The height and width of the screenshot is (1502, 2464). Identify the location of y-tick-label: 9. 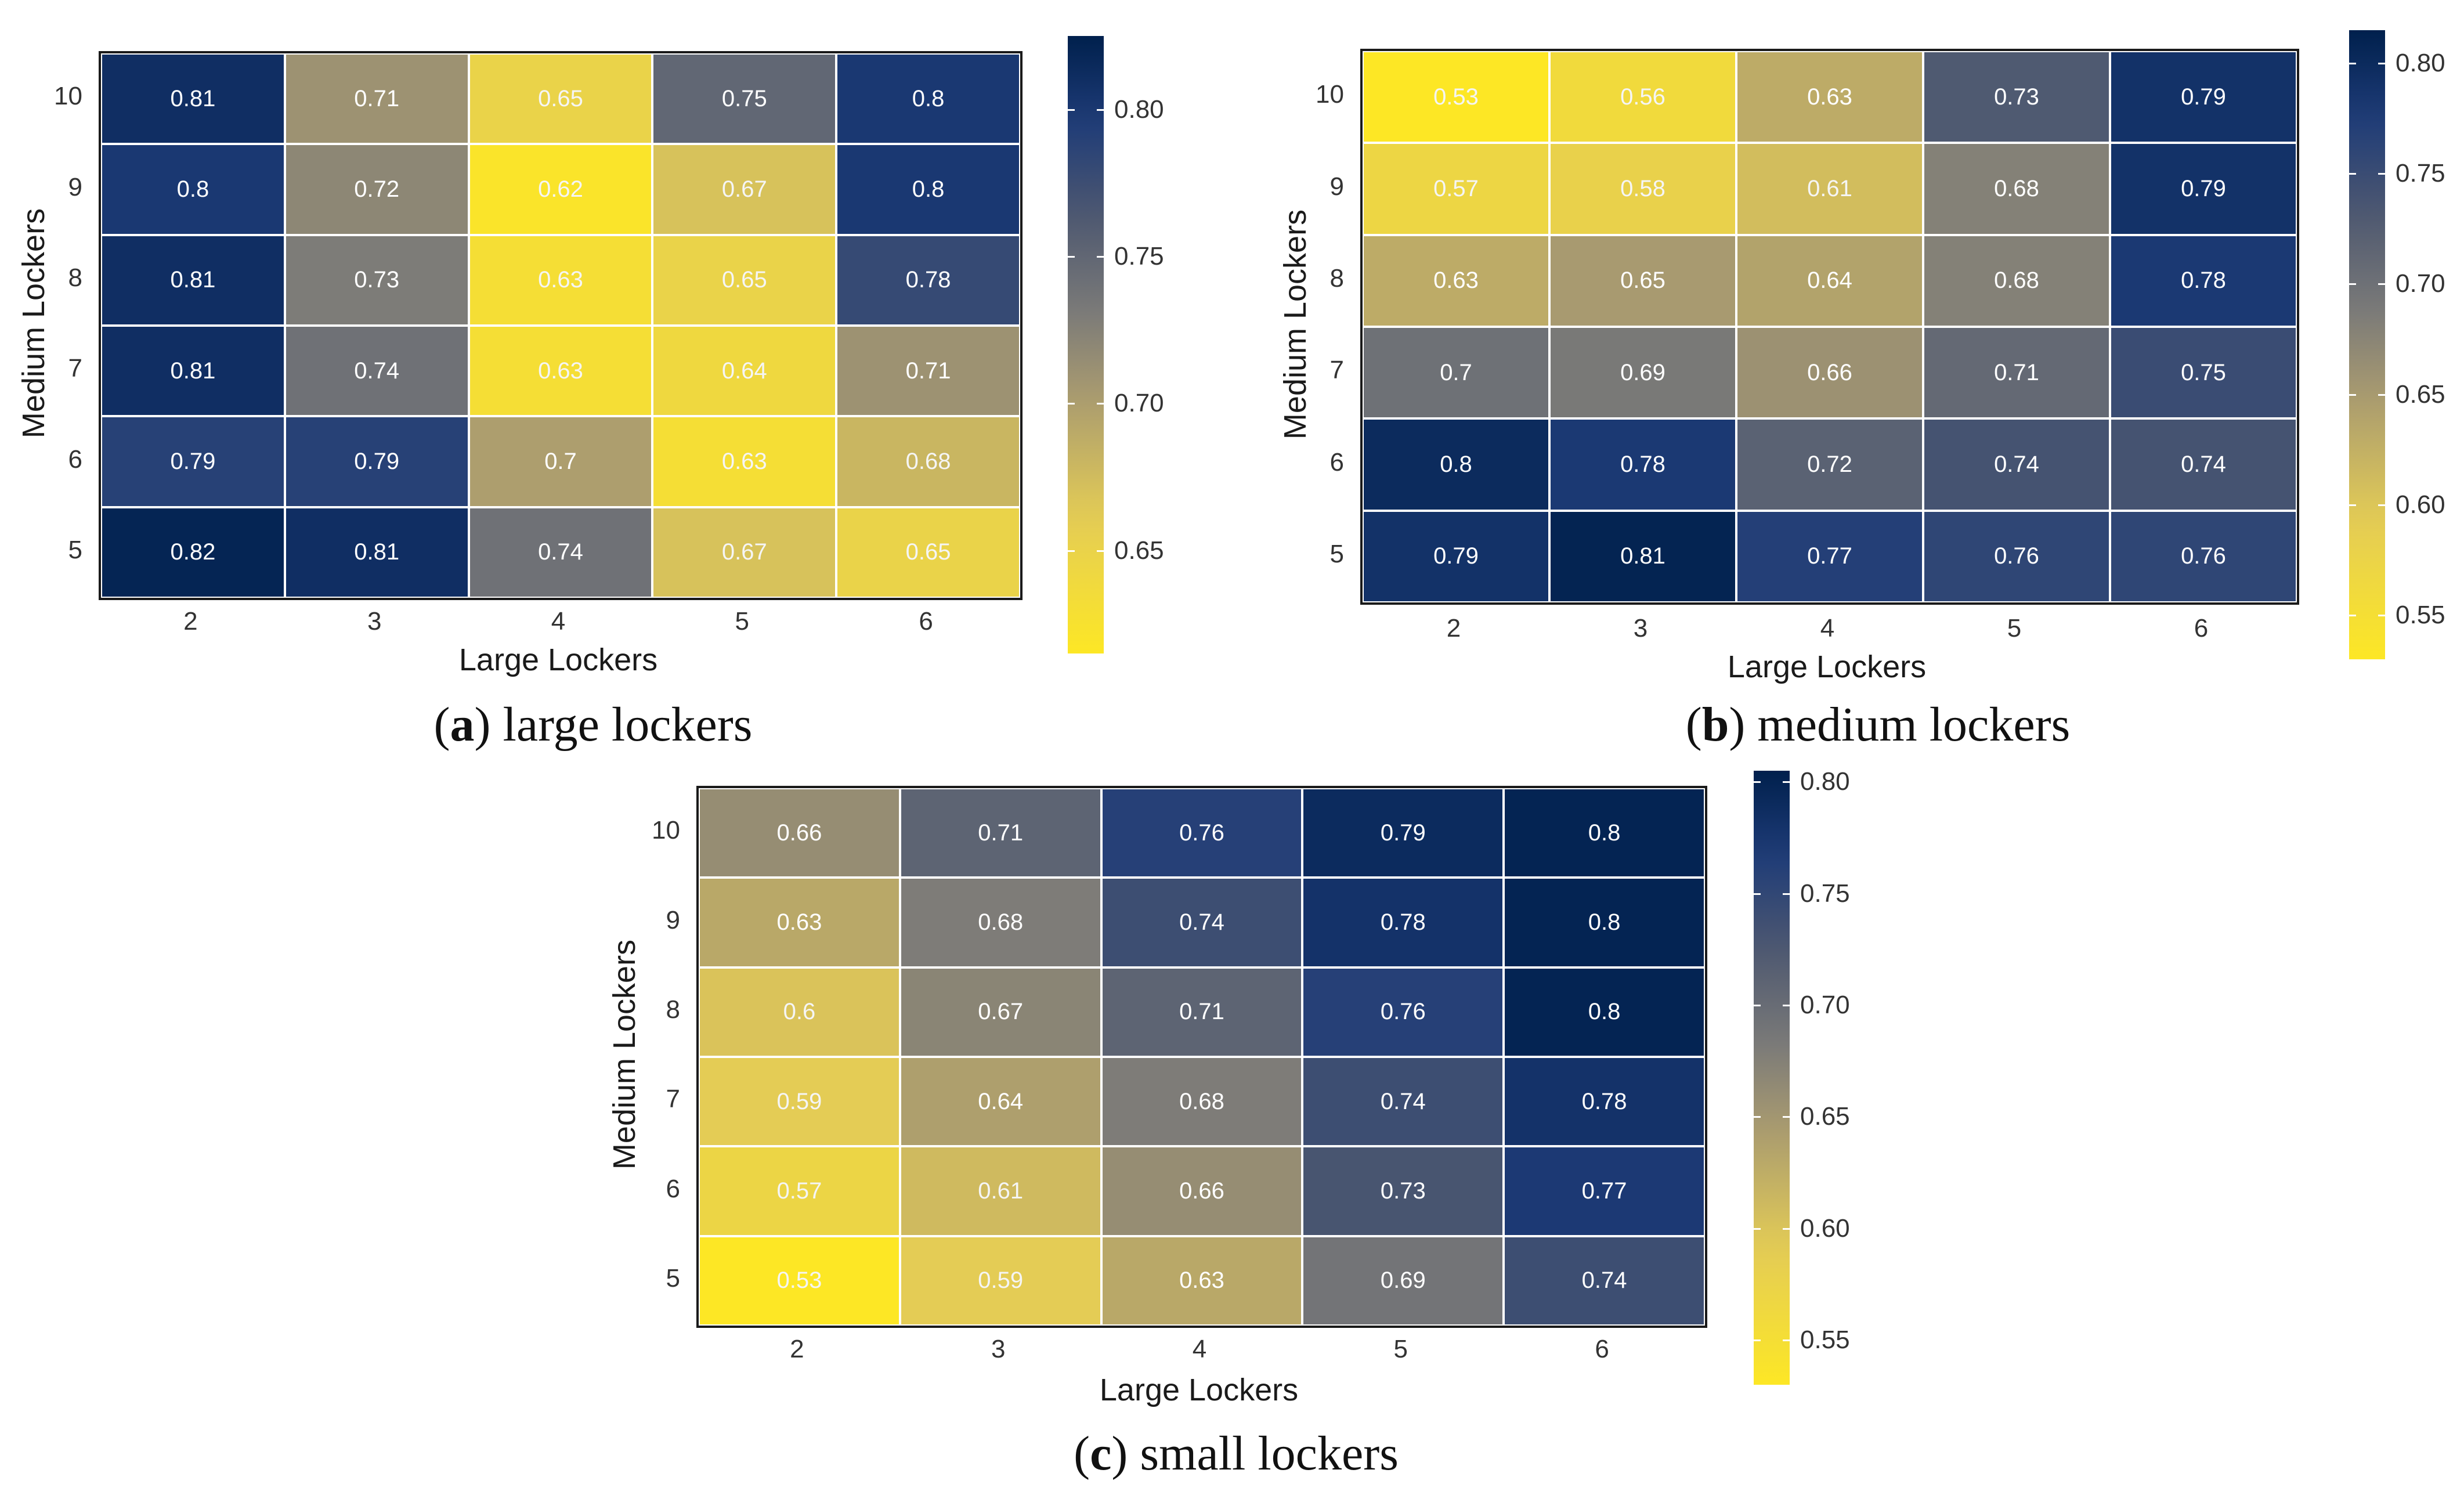
(1336, 186).